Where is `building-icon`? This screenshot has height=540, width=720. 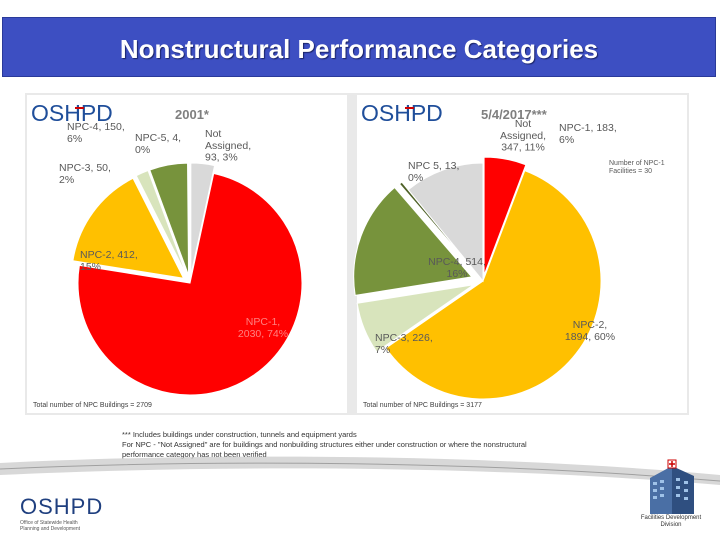
building-icon is located at coordinates (672, 486).